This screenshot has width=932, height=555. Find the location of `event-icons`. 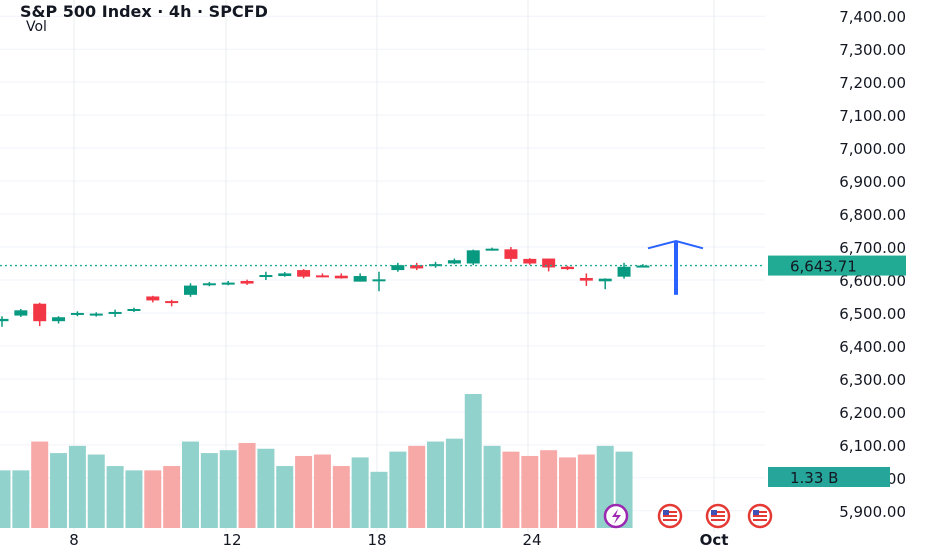

event-icons is located at coordinates (688, 516).